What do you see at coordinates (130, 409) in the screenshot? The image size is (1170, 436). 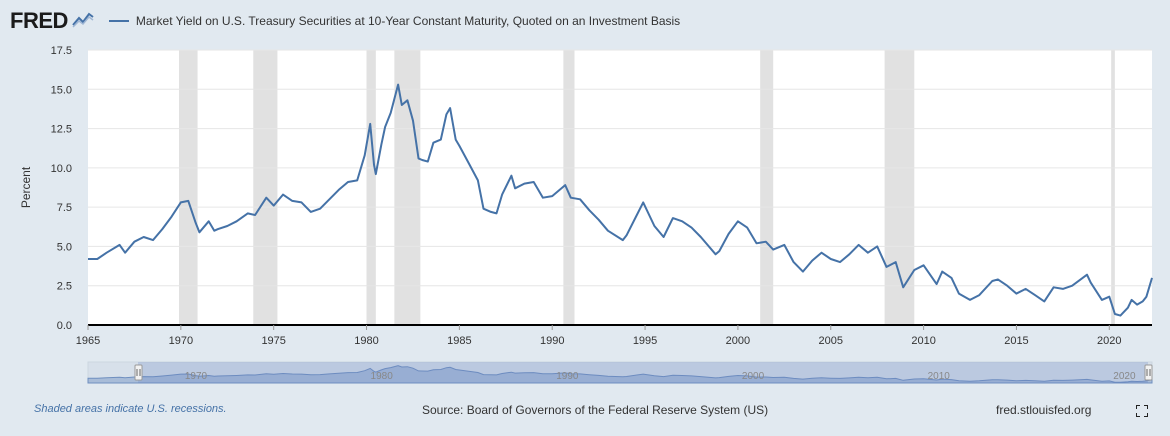 I see `recession-note: Shaded areas indicate U.S. recessions.` at bounding box center [130, 409].